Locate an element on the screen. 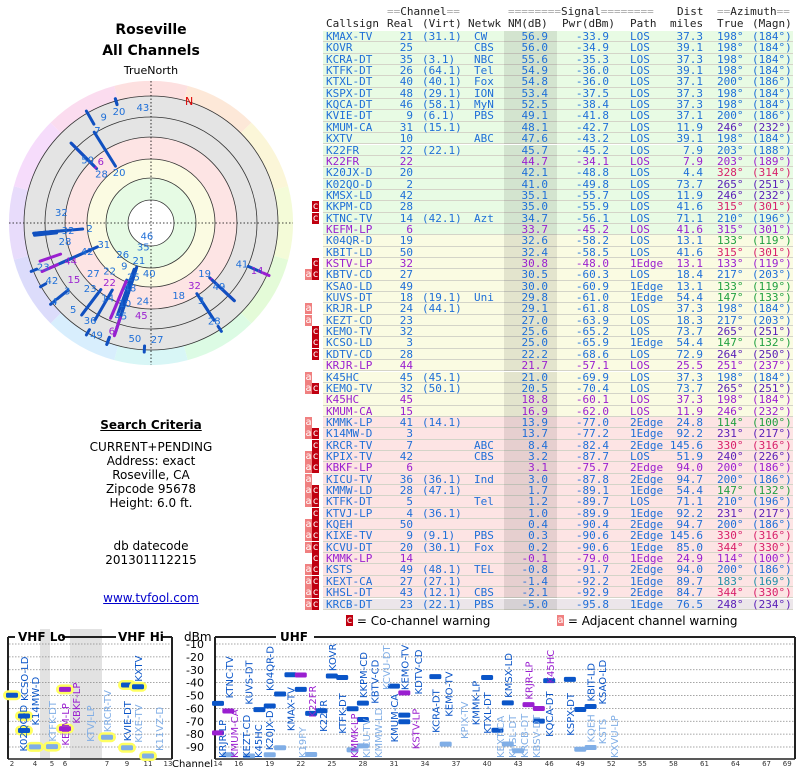  col-netwk: Netwk is located at coordinates (485, 23).